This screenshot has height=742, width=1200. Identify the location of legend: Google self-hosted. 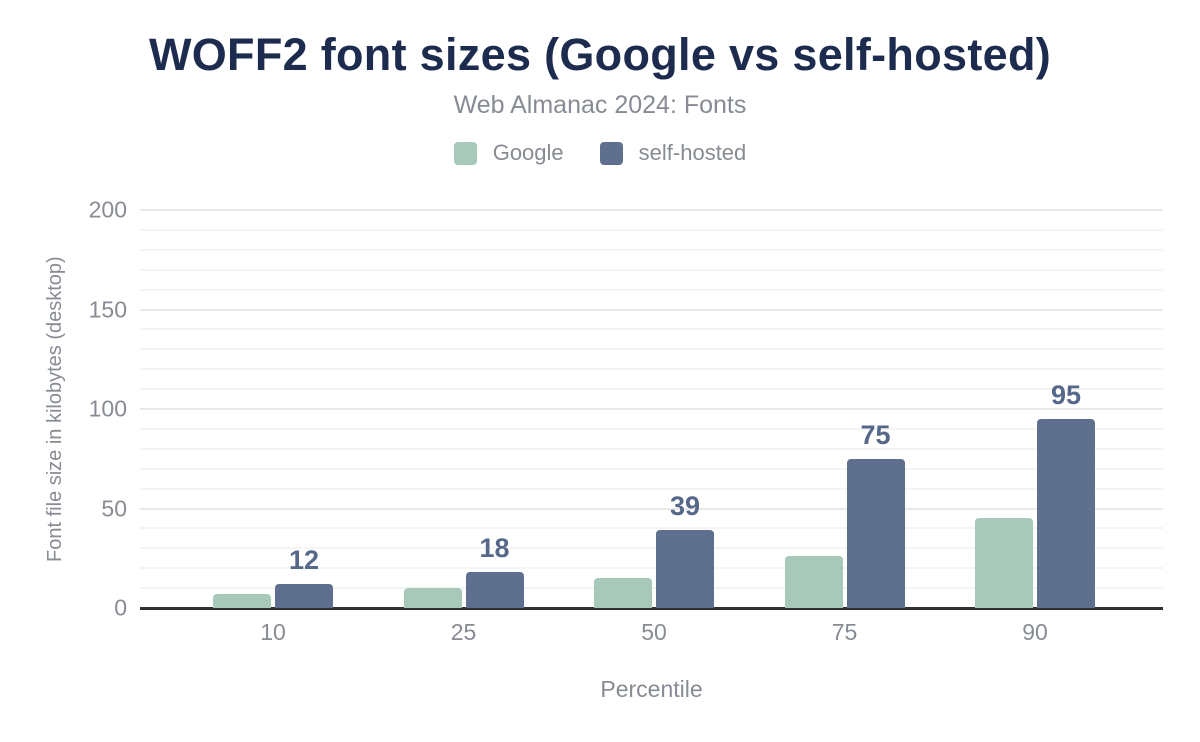
(600, 153).